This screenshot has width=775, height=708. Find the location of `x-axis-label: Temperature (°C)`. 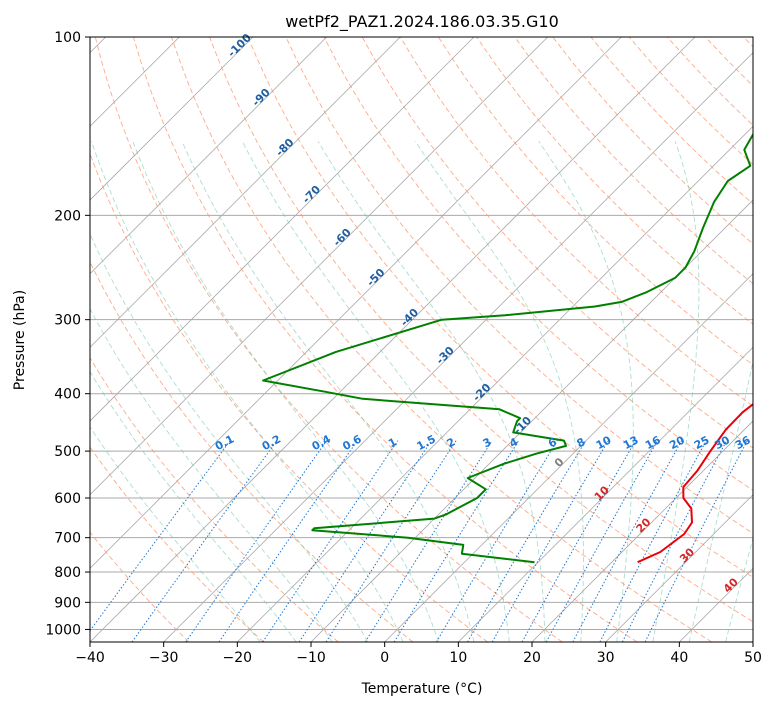

x-axis-label: Temperature (°C) is located at coordinates (422, 689).